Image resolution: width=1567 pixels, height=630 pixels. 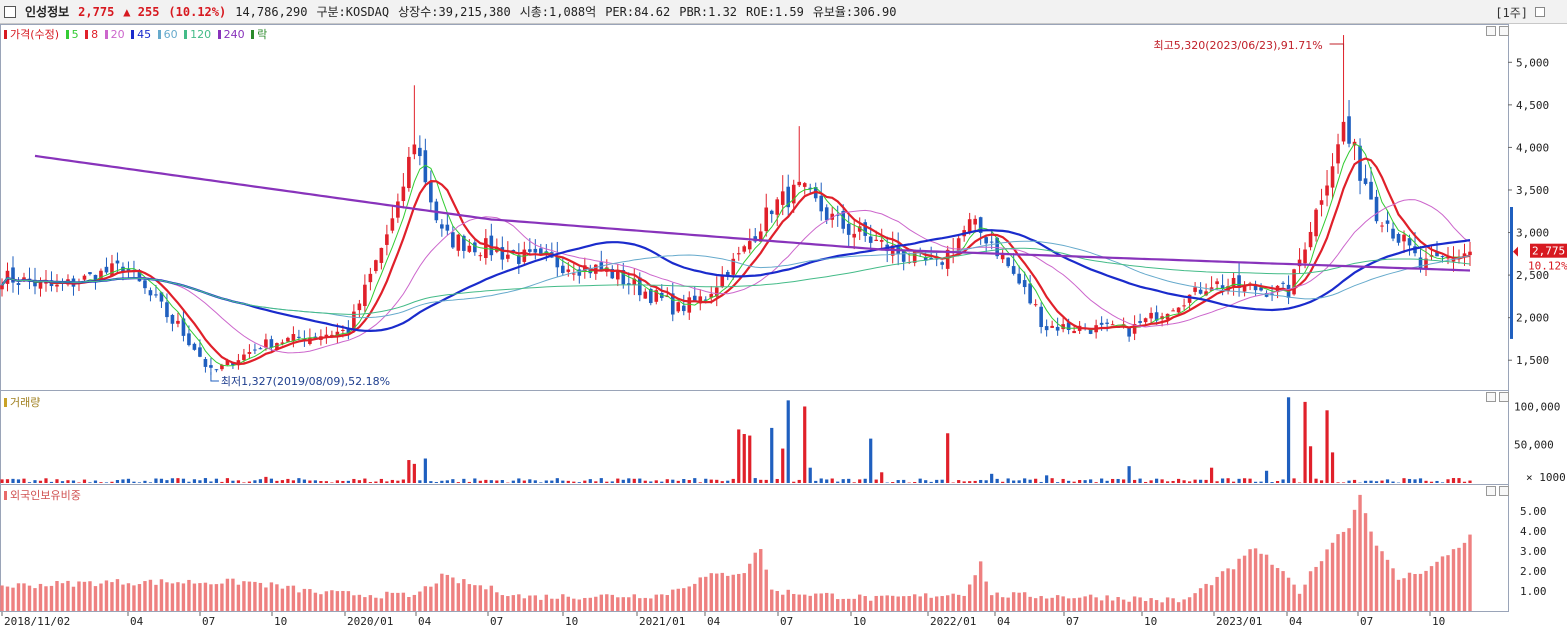 I want to click on period-selector: [1주], so click(x=1511, y=13).